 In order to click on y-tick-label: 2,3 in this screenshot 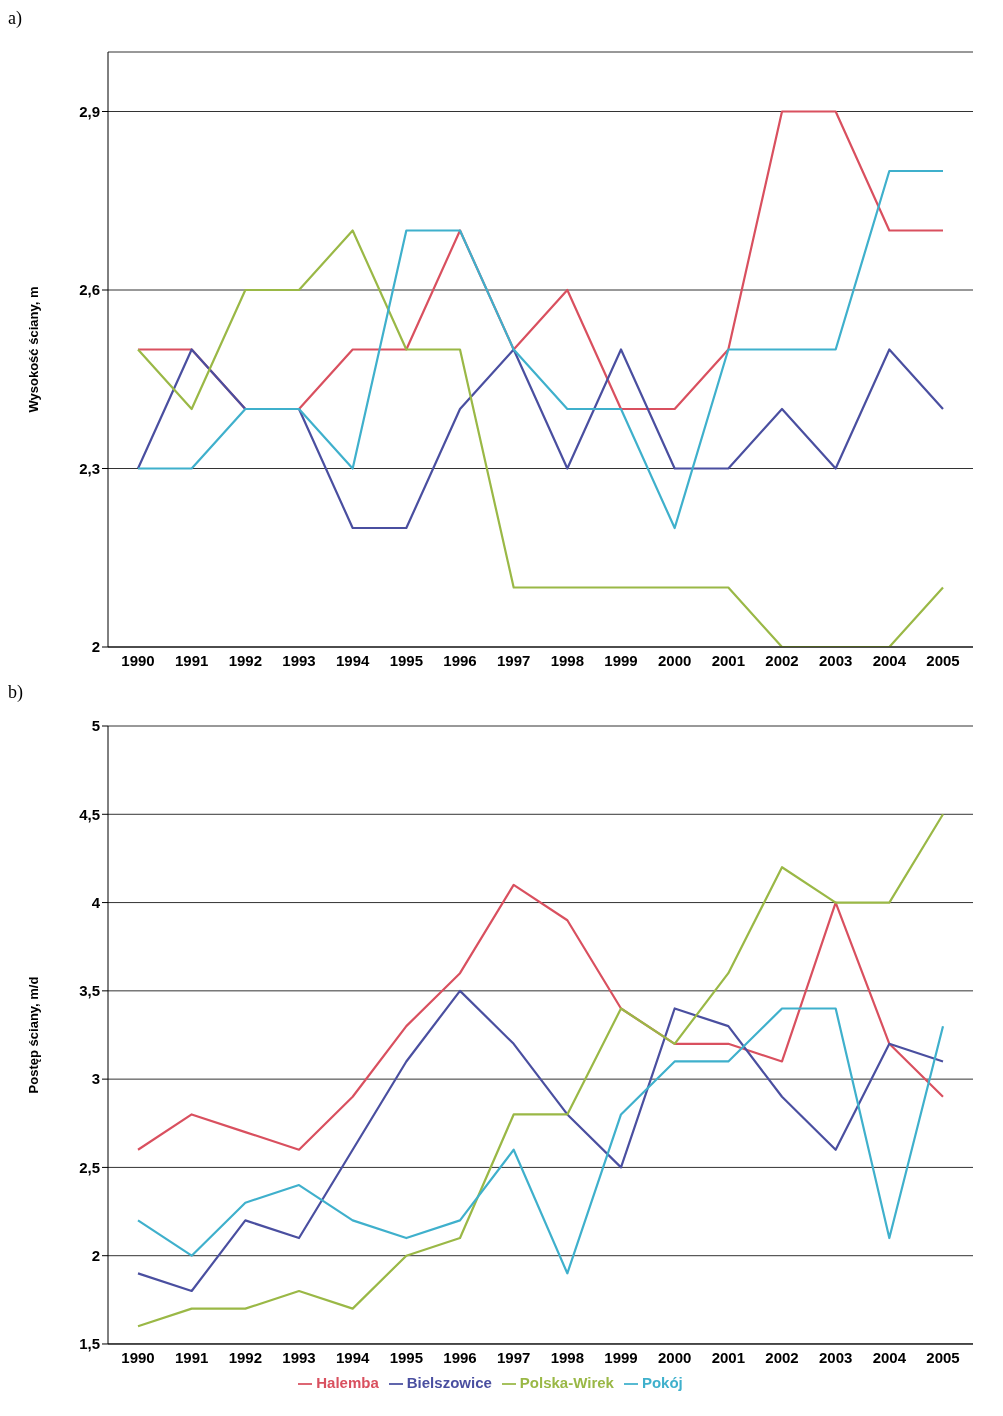, I will do `click(89, 468)`.